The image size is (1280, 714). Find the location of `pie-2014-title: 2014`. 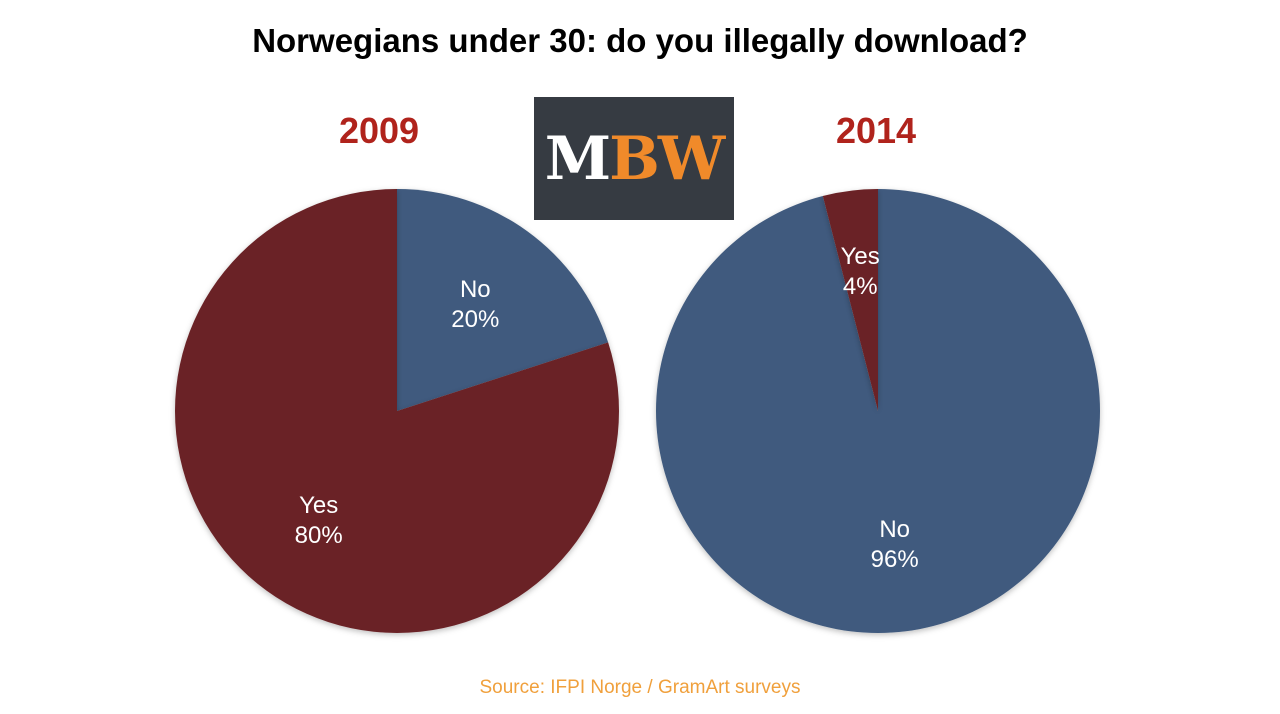

pie-2014-title: 2014 is located at coordinates (876, 130).